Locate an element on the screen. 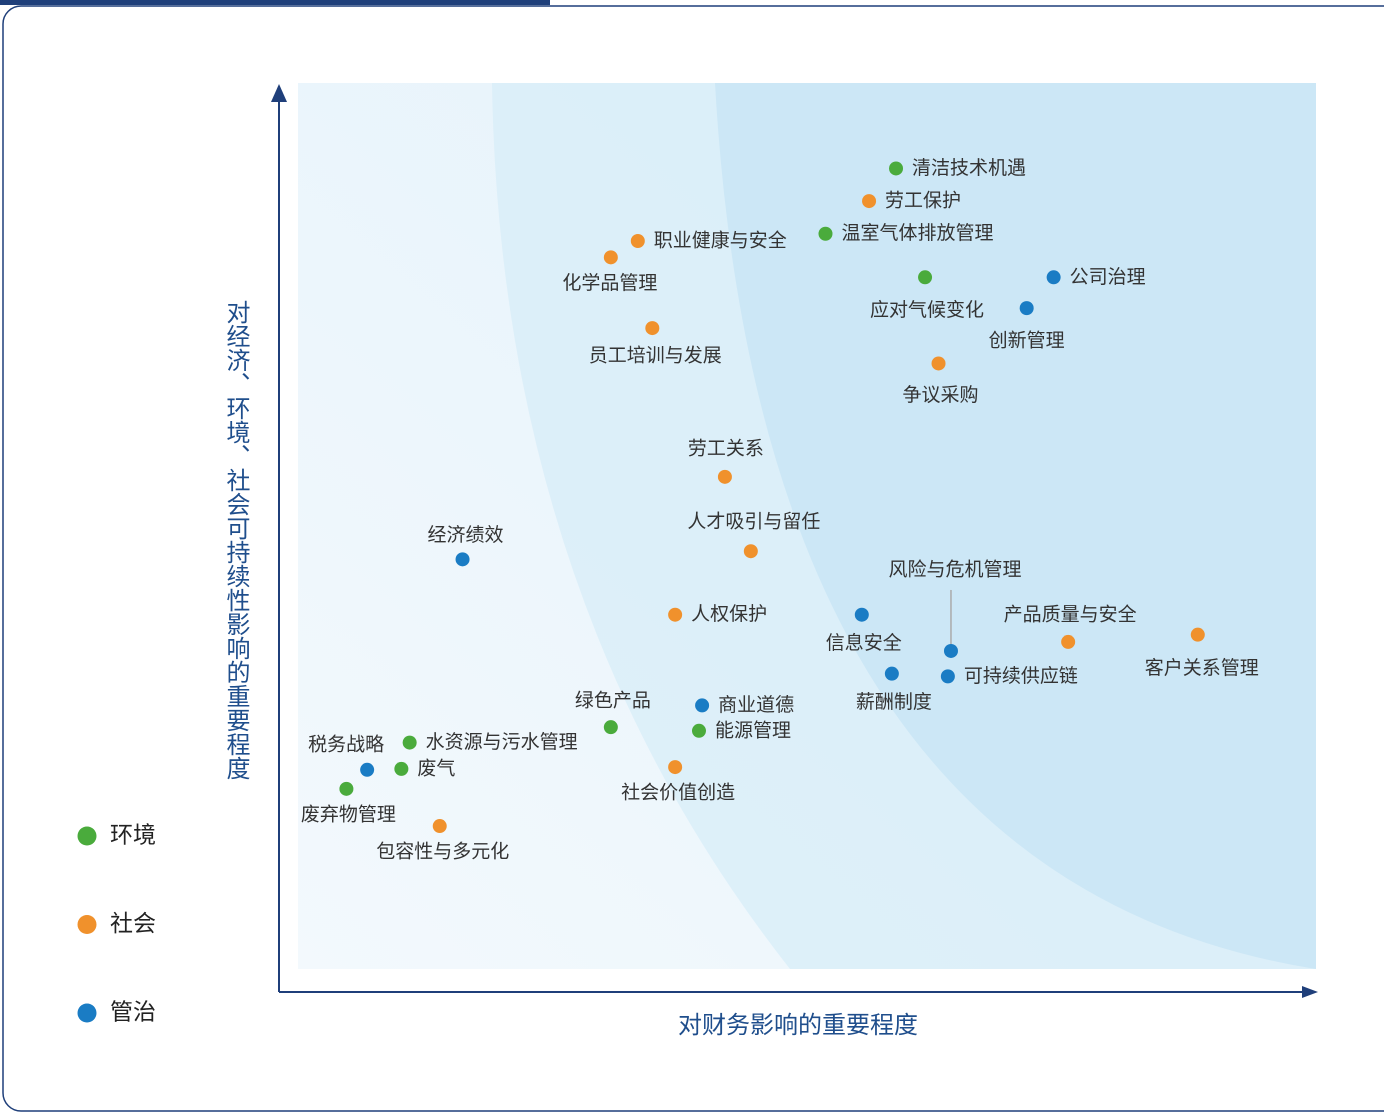 The width and height of the screenshot is (1384, 1115). point-label: 职业健康与安全 is located at coordinates (720, 241).